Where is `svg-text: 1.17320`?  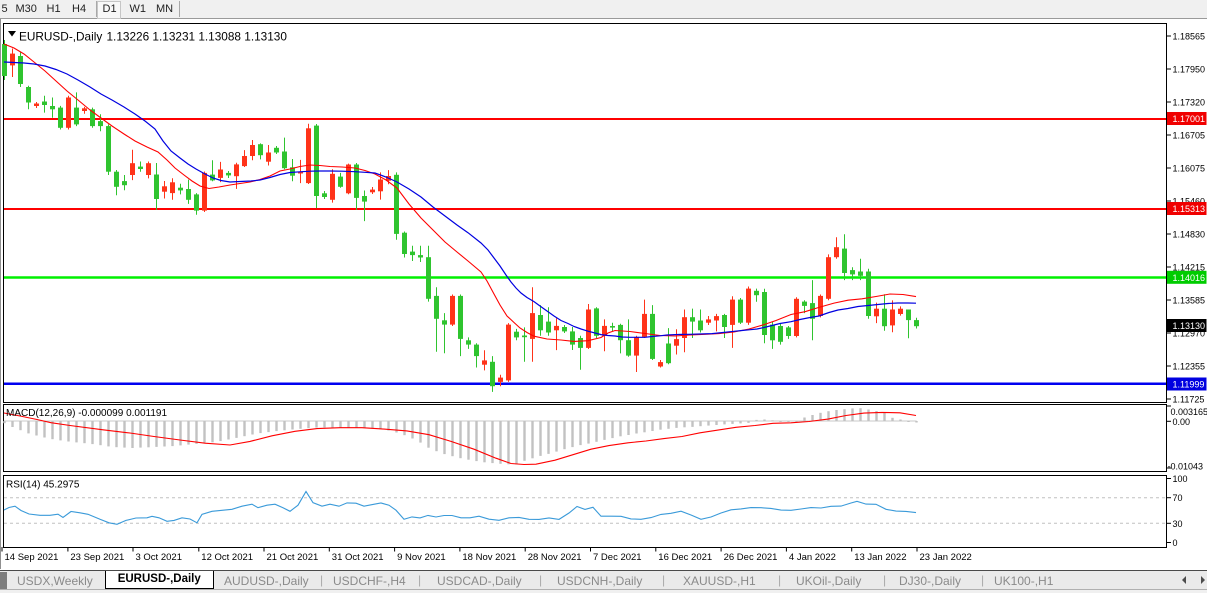
svg-text: 1.17320 is located at coordinates (1189, 103).